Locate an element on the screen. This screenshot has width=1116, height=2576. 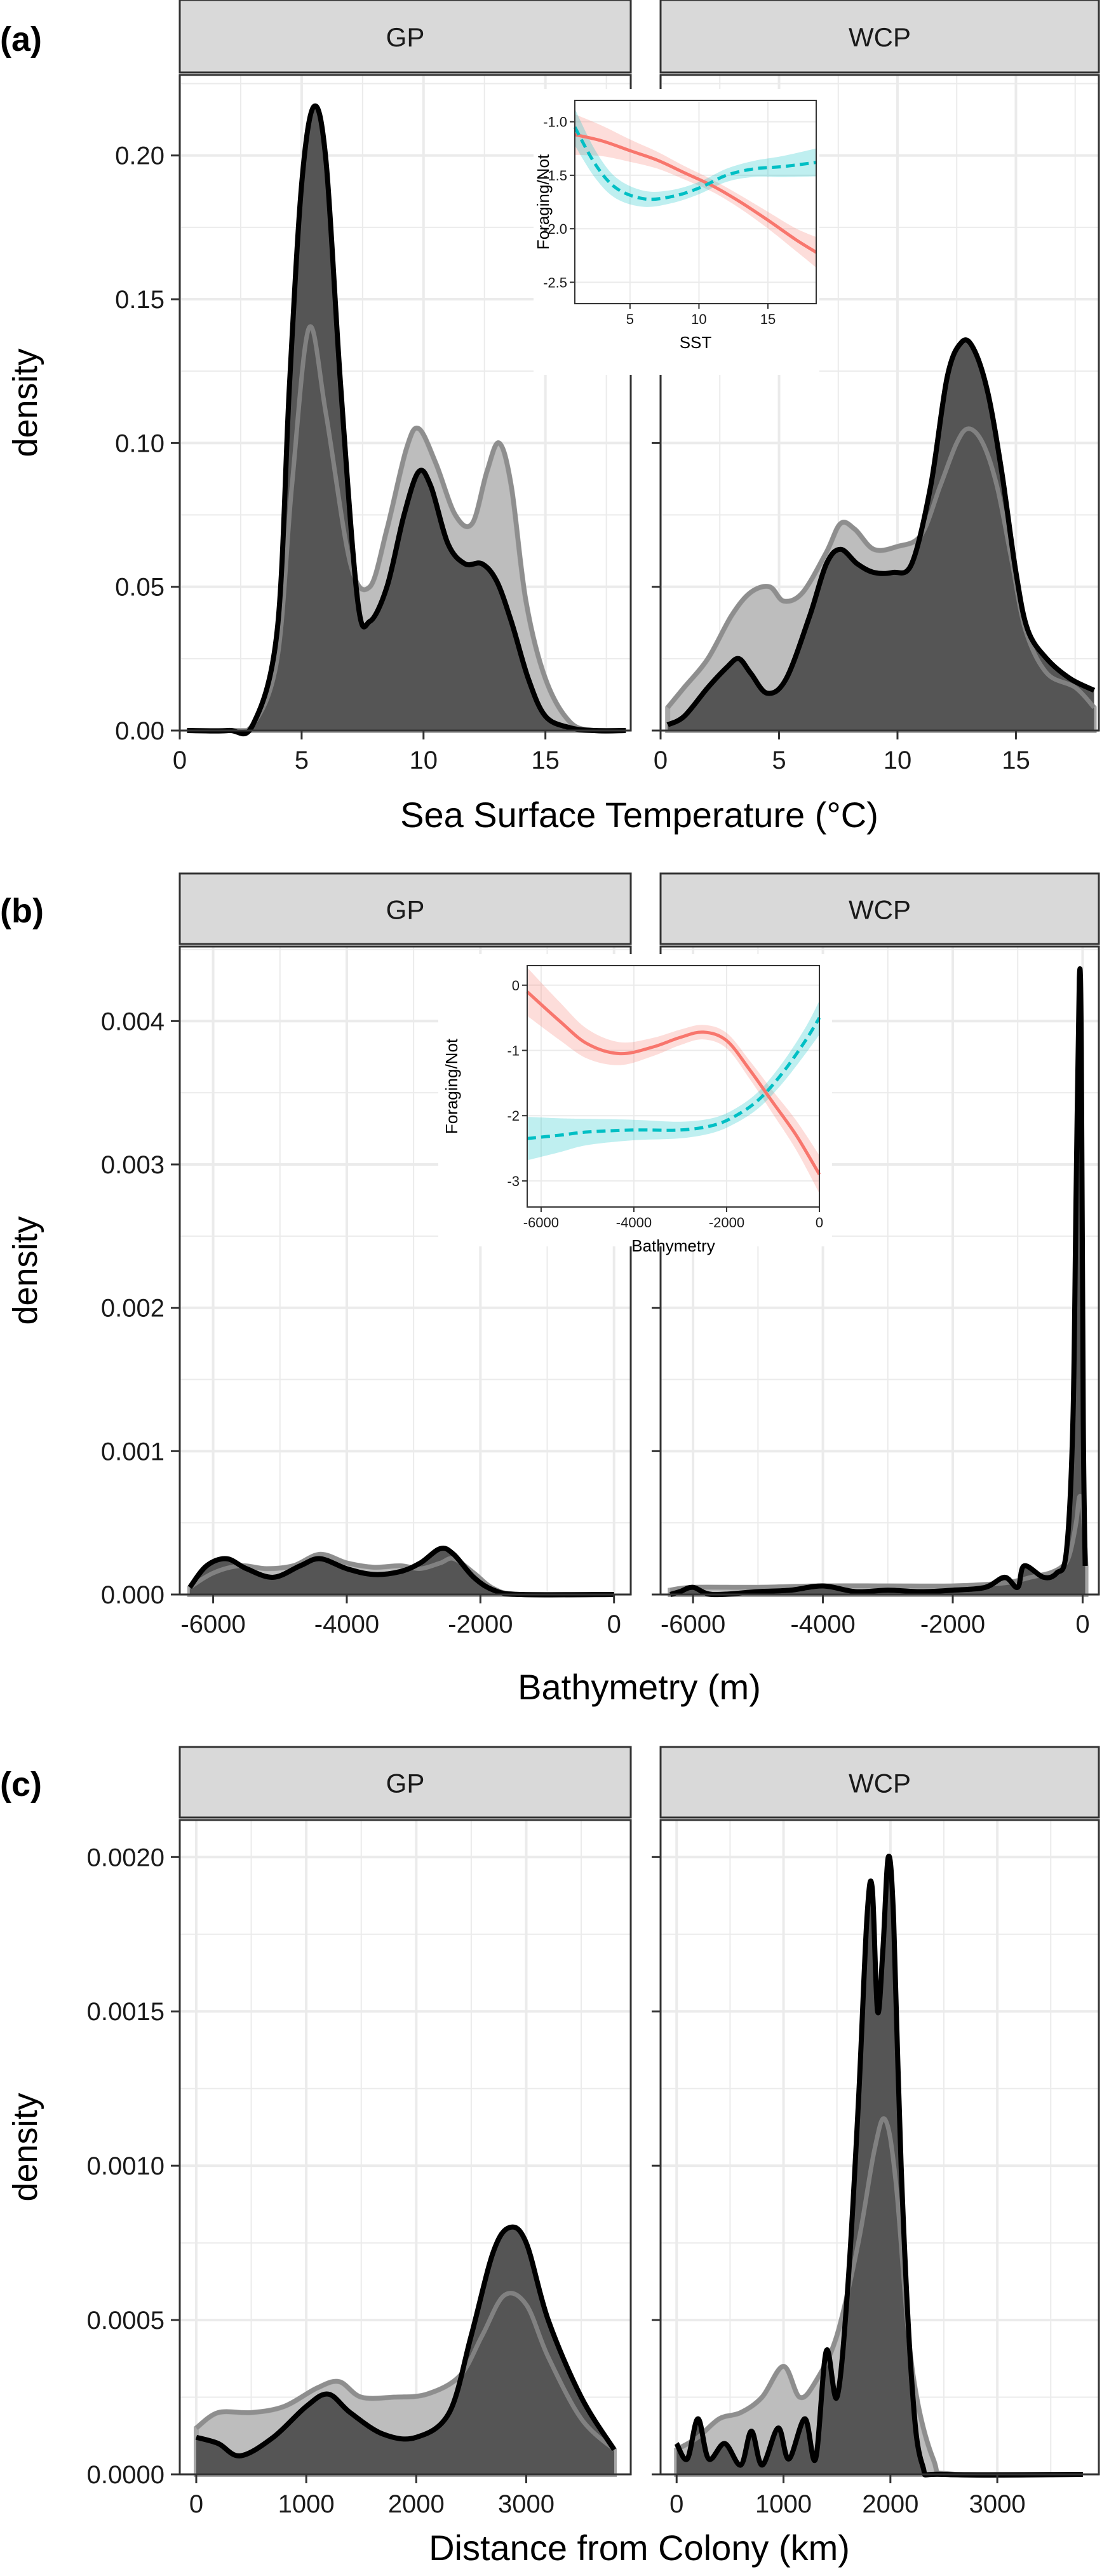
inset-x-tick-label: -6000 is located at coordinates (541, 1223).